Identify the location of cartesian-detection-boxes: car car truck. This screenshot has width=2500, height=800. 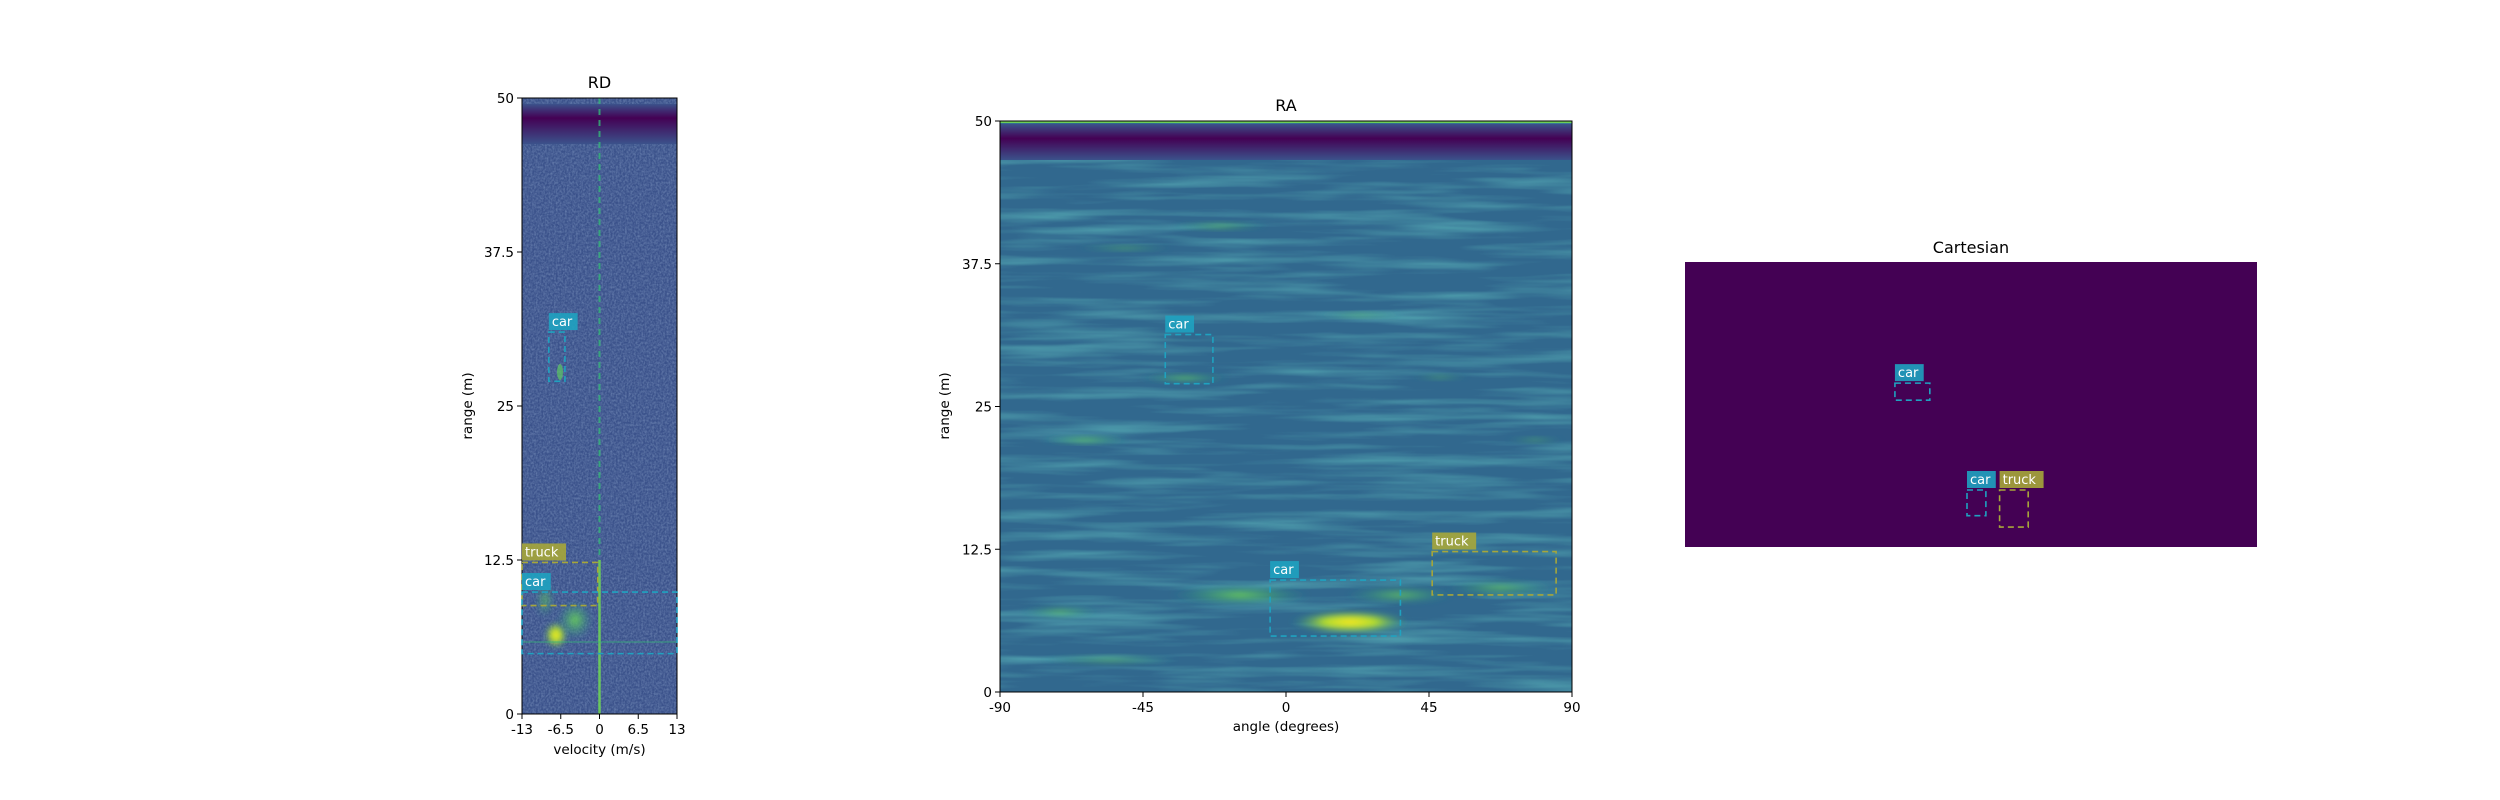
(1969, 446).